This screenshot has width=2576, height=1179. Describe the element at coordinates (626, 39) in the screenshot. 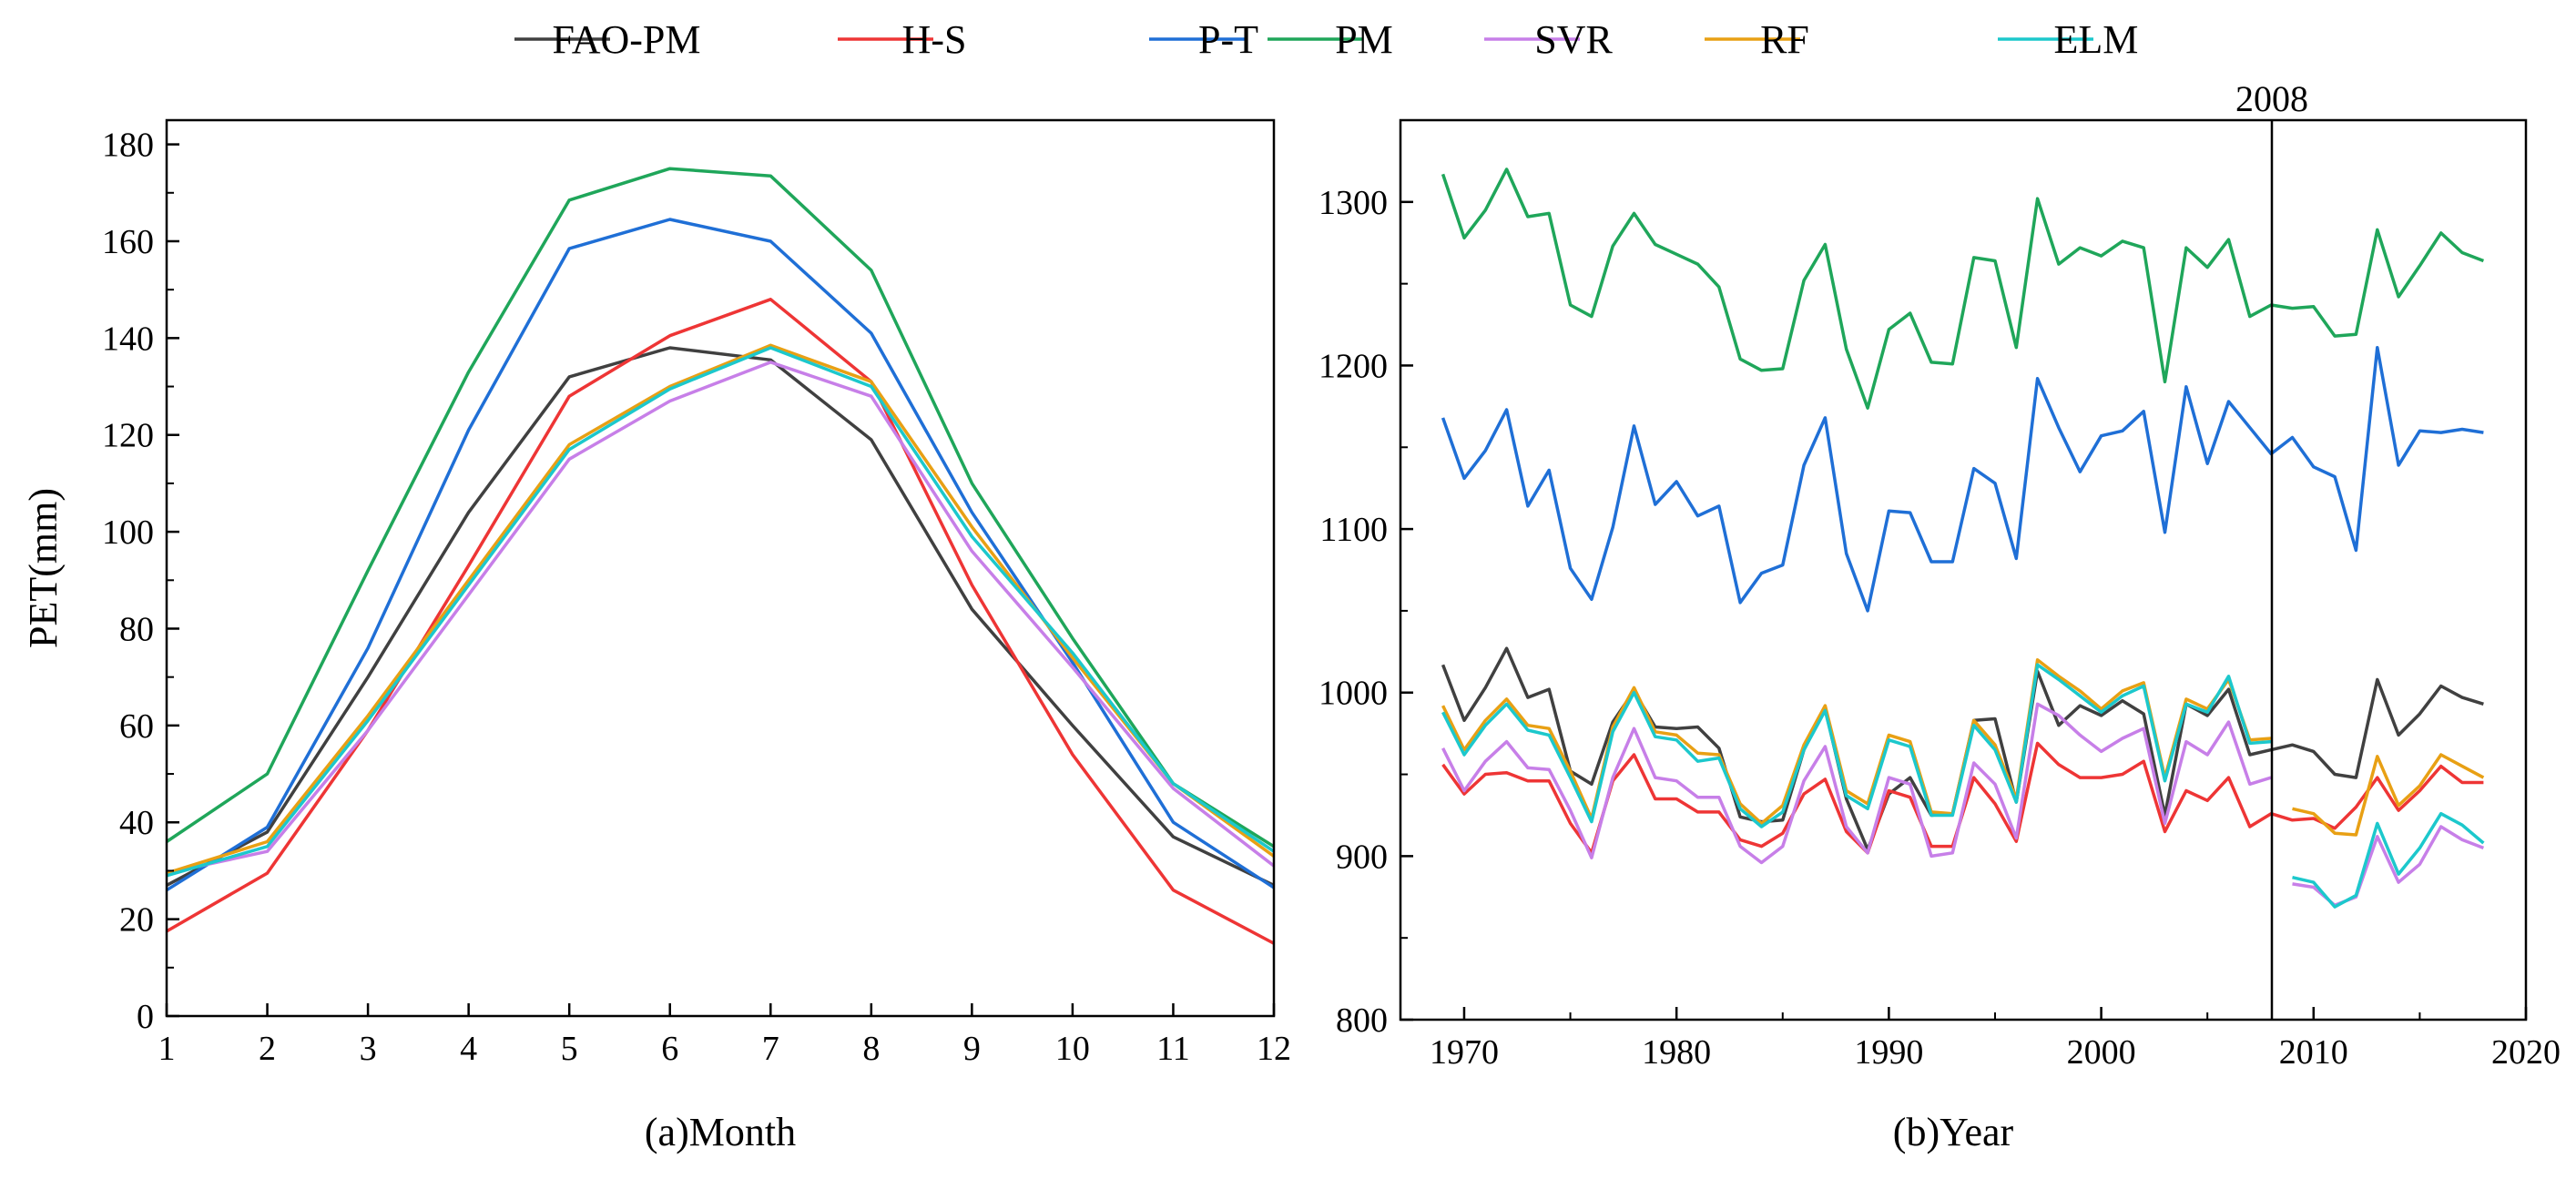

I see `legend-label-fao-pm: FAO-PM` at that location.